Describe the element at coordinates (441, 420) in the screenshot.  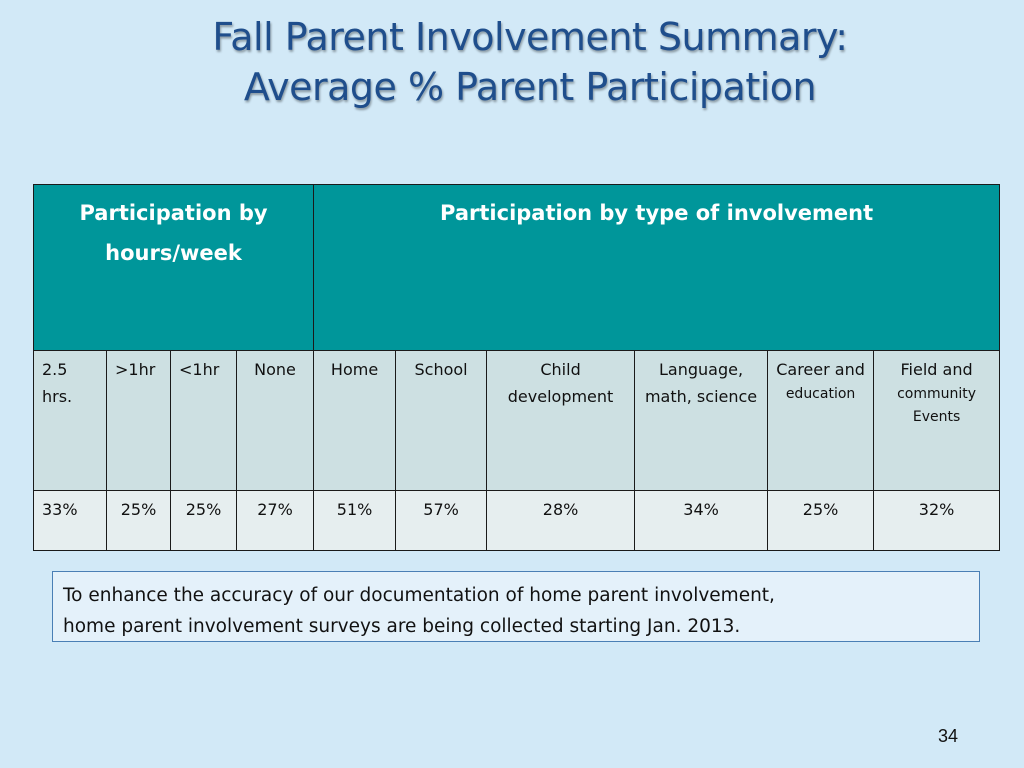
I see `col-label-school: School` at that location.